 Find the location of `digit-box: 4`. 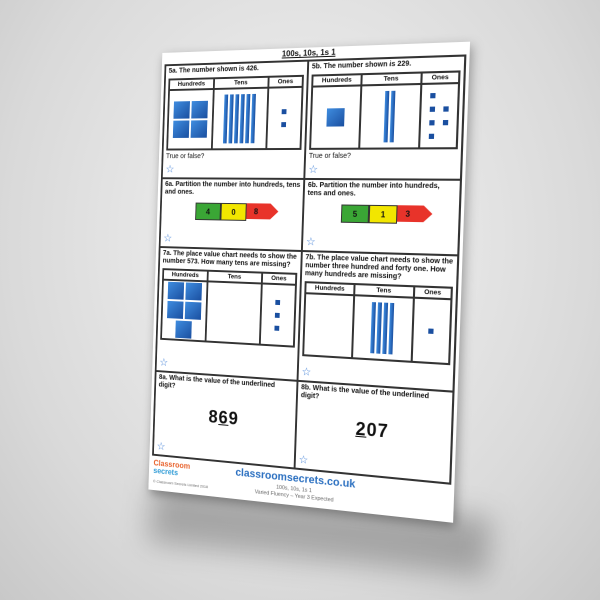

digit-box: 4 is located at coordinates (208, 211).